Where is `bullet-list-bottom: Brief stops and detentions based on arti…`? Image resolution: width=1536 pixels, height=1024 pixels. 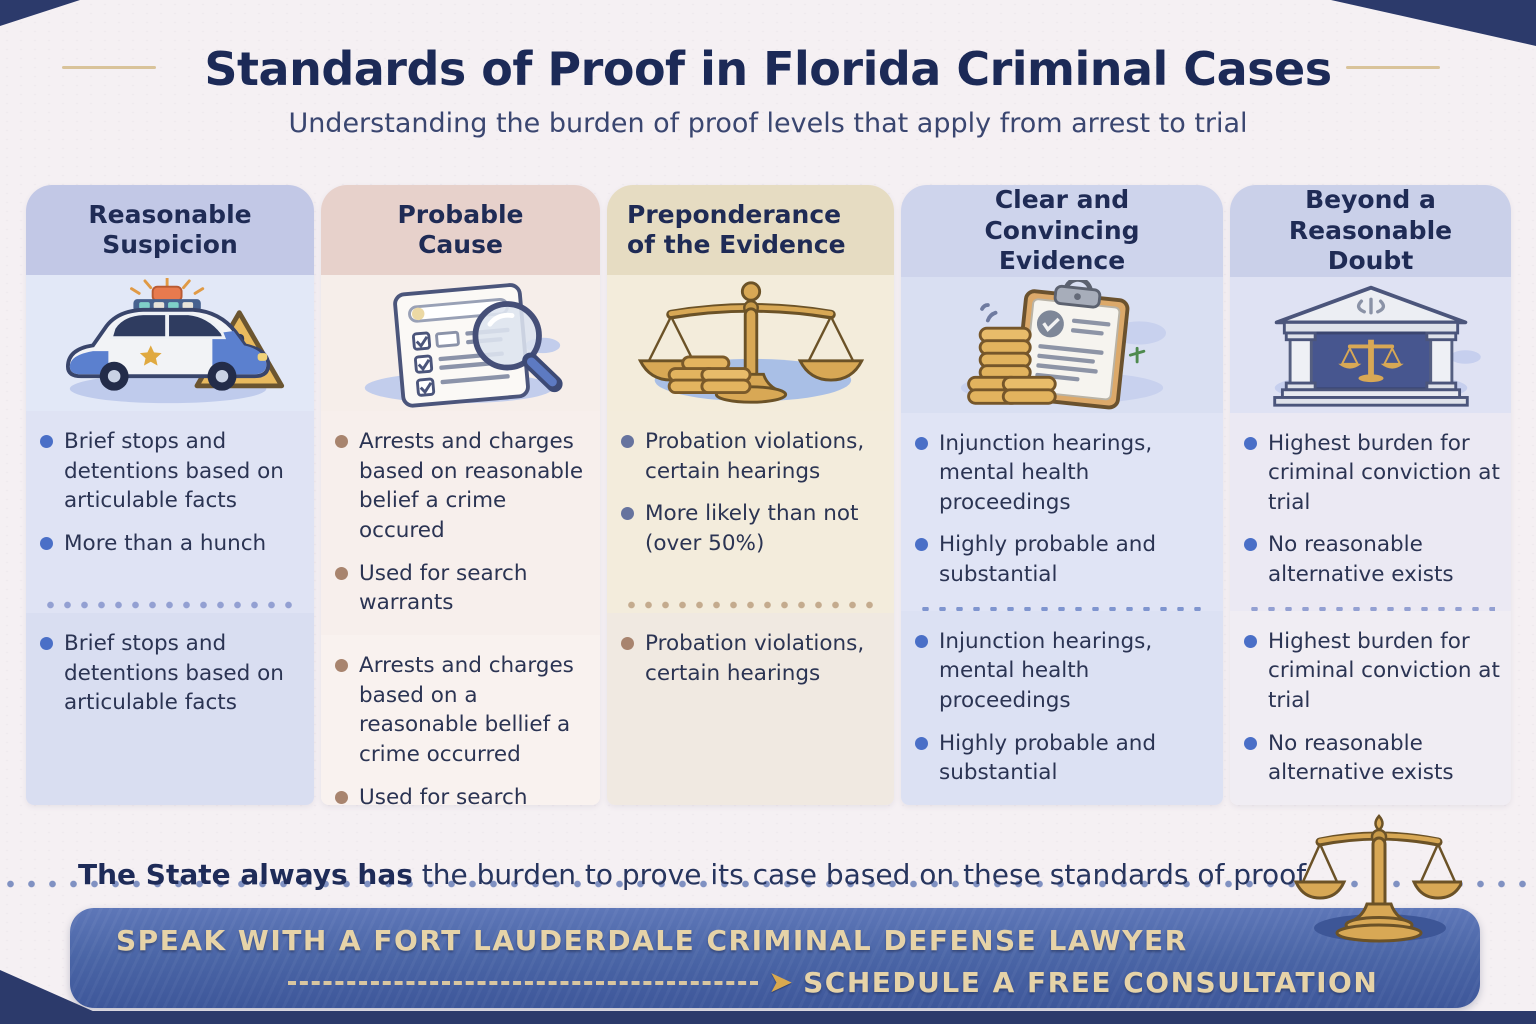 bullet-list-bottom: Brief stops and detentions based on arti… is located at coordinates (170, 709).